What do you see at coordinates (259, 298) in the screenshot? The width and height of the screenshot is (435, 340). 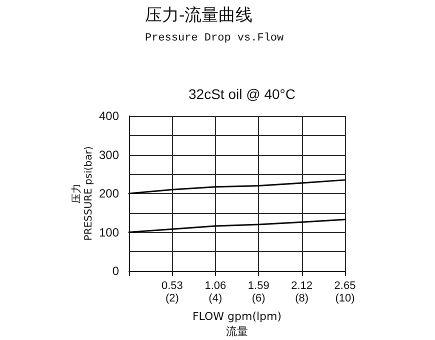 I see `x2-tick-label: (6)` at bounding box center [259, 298].